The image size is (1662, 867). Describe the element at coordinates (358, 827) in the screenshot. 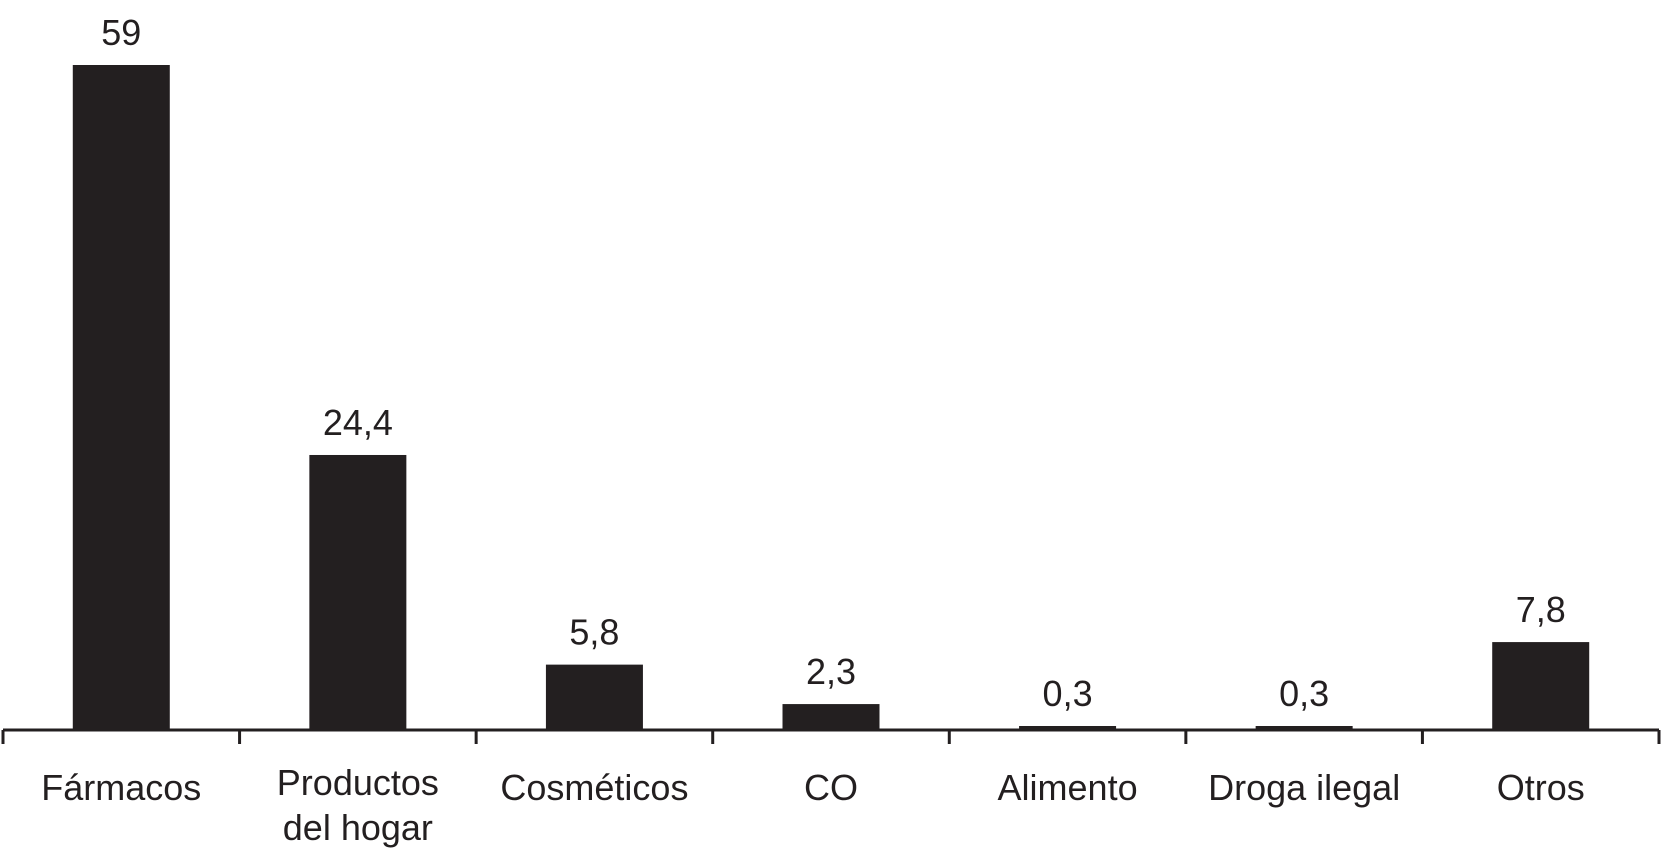

I see `category-label-line: del hogar` at that location.